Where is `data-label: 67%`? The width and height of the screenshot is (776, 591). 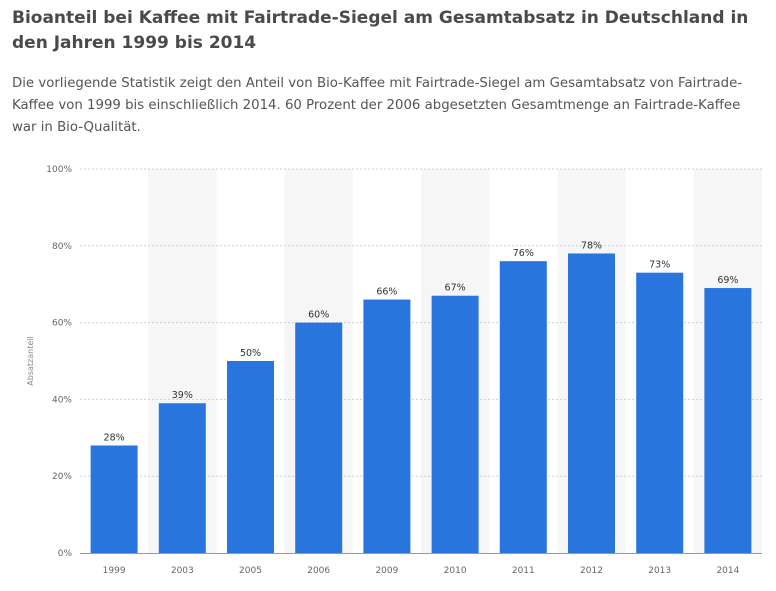
data-label: 67% is located at coordinates (455, 288).